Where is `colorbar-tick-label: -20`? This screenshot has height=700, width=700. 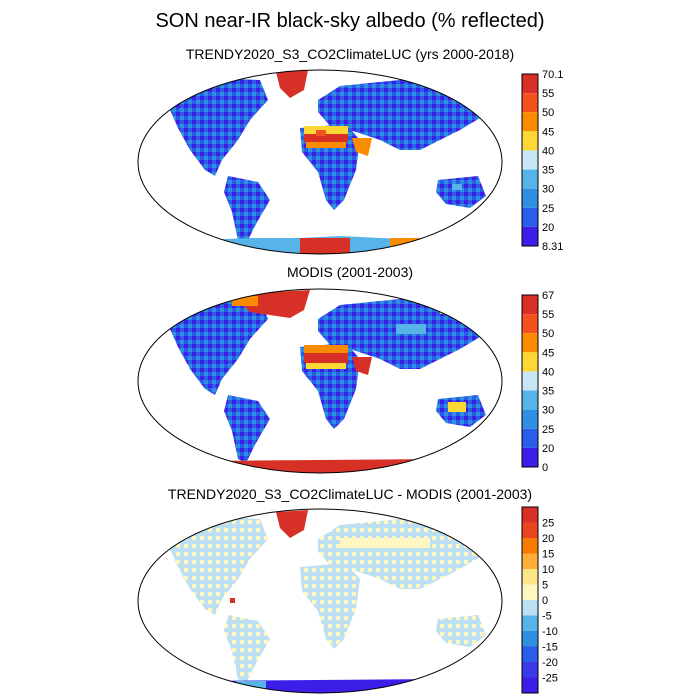 colorbar-tick-label: -20 is located at coordinates (550, 663).